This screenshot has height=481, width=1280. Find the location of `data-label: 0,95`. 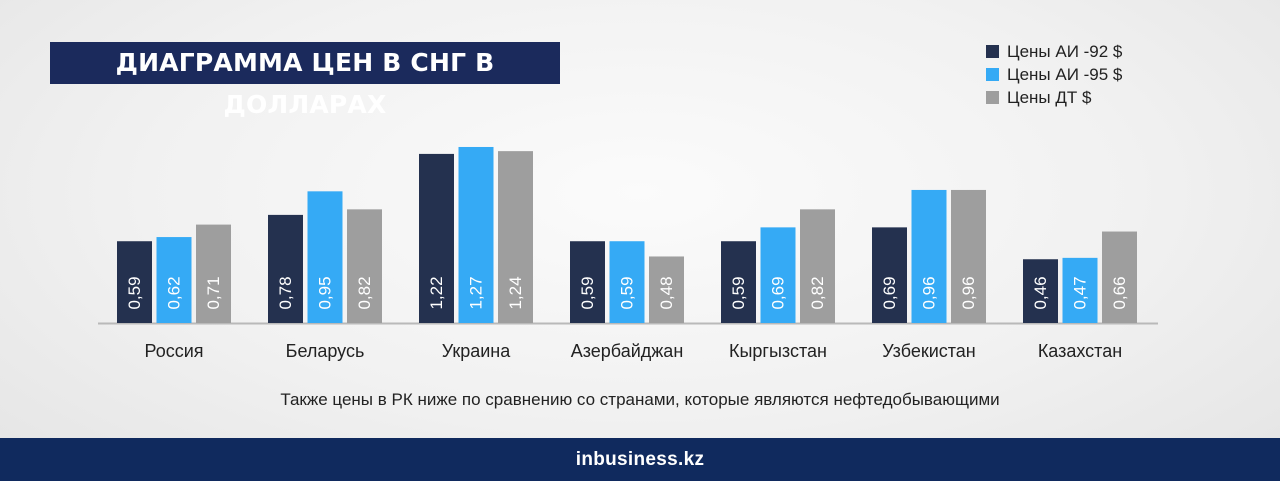

data-label: 0,95 is located at coordinates (325, 292).